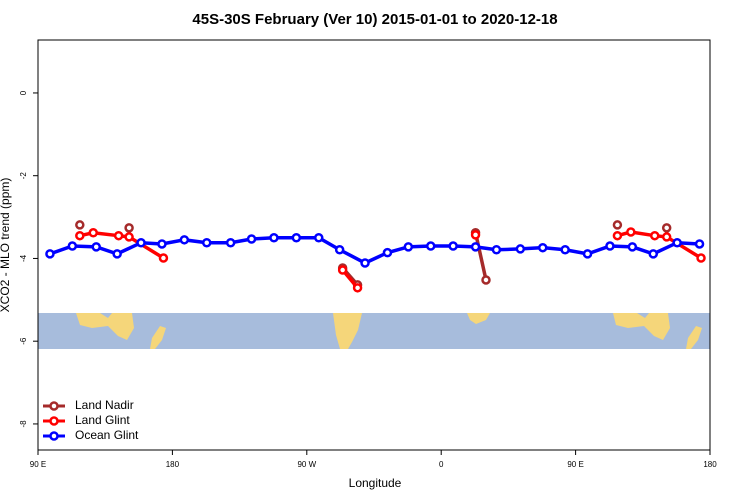 This screenshot has height=500, width=750. I want to click on y-axis-label: XCO2 - MLO trend (ppm), so click(6, 245).